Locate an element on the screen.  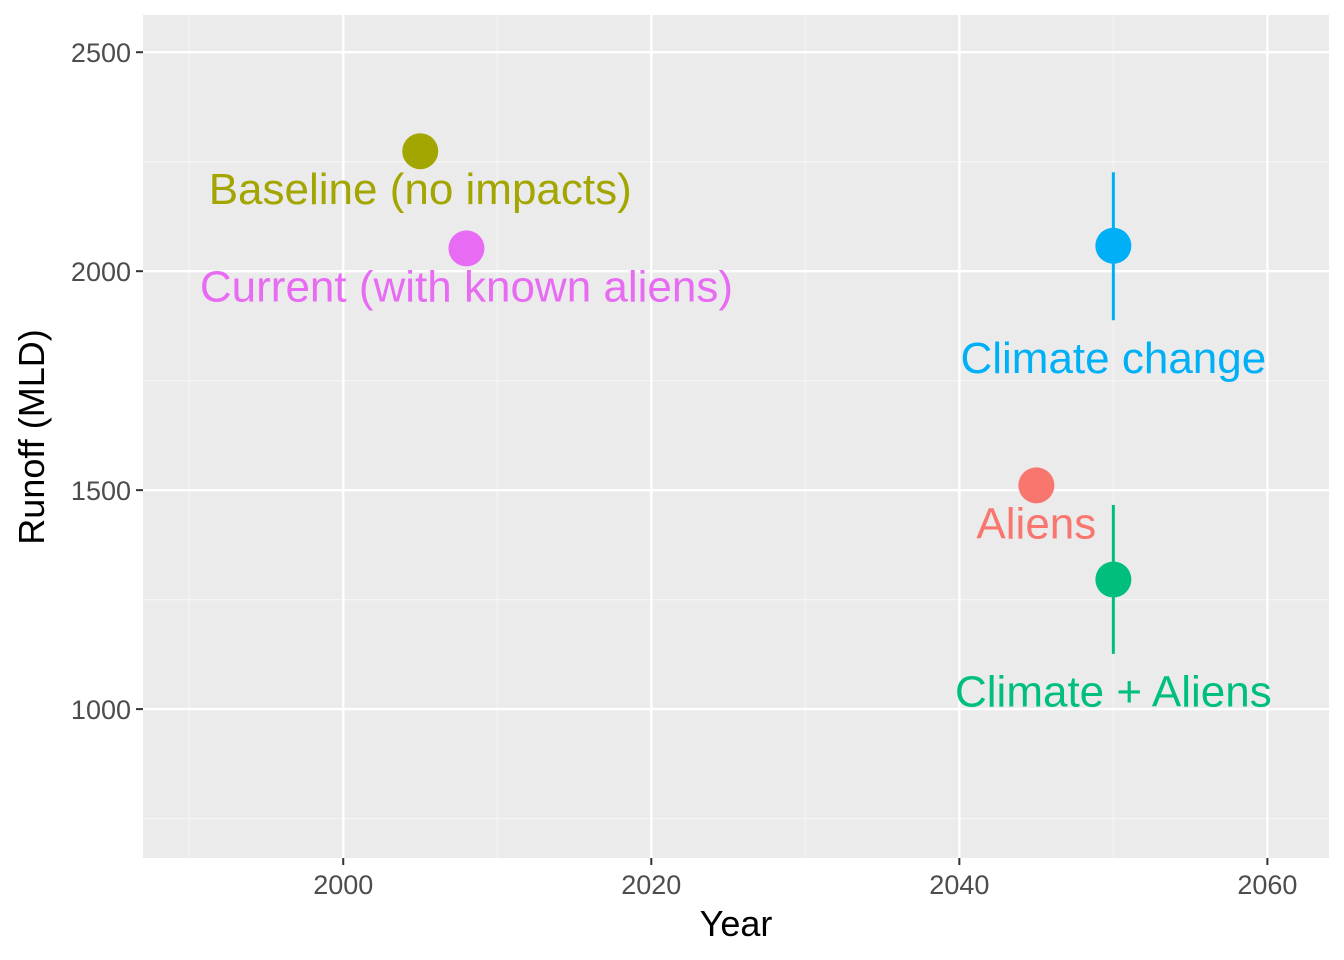
y-tick-label: 2500 is located at coordinates (101, 53).